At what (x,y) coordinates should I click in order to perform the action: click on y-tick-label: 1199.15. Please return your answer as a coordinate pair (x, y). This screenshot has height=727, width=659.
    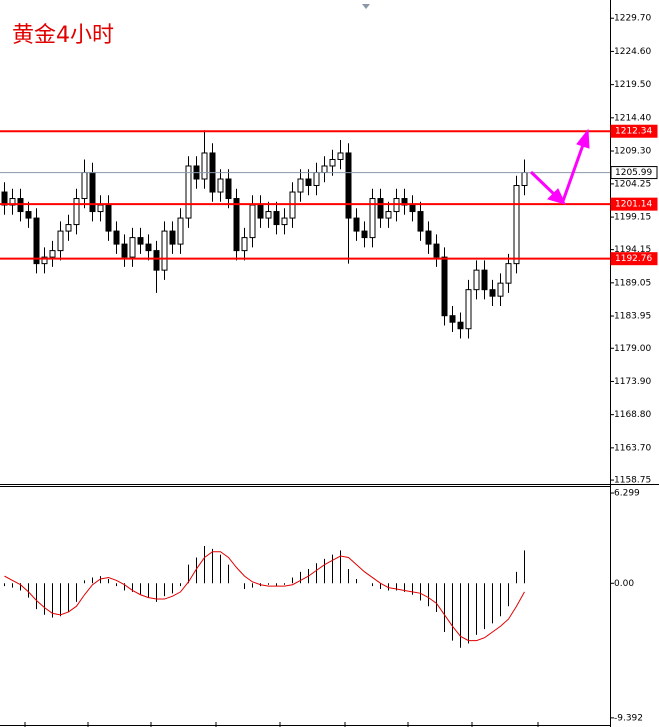
    Looking at the image, I should click on (632, 218).